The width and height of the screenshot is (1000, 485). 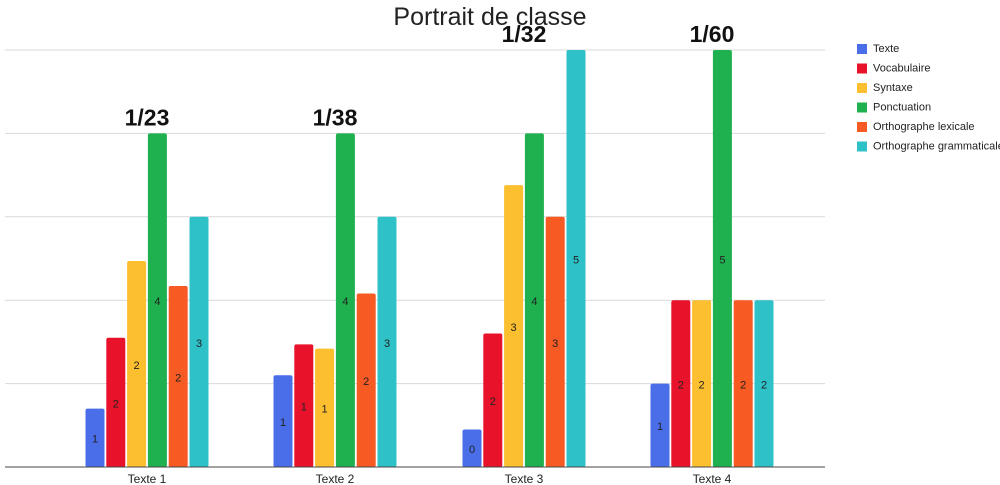 What do you see at coordinates (335, 117) in the screenshot?
I see `group-annotation: 1/38` at bounding box center [335, 117].